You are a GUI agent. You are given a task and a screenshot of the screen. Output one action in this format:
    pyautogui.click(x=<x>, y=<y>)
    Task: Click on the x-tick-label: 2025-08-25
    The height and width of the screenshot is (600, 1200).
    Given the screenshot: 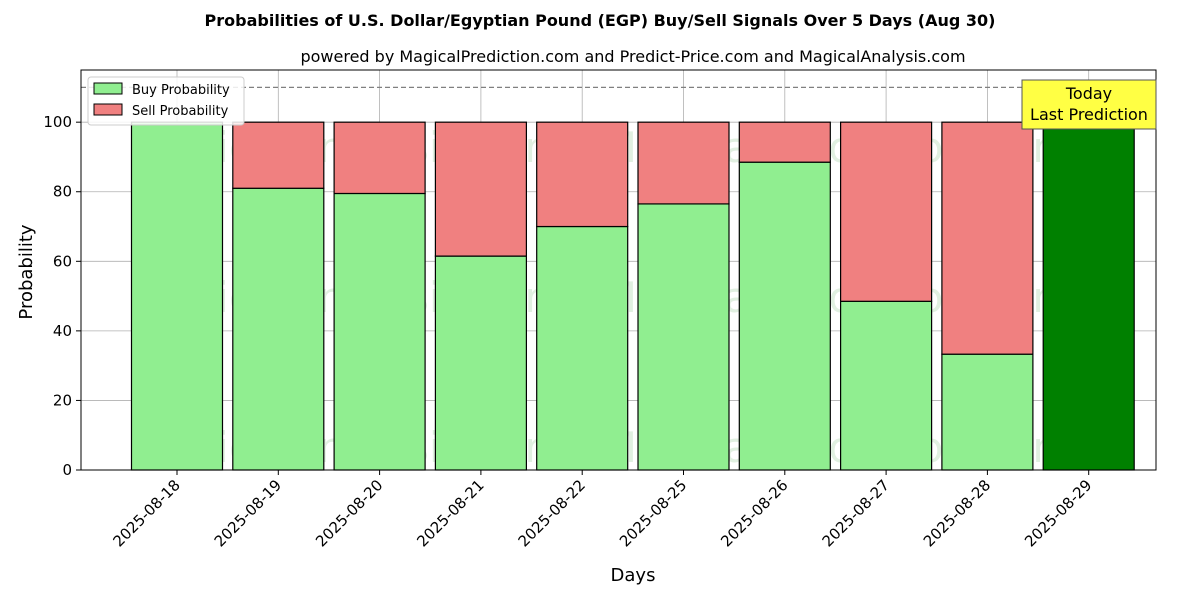 What is the action you would take?
    pyautogui.click(x=653, y=513)
    